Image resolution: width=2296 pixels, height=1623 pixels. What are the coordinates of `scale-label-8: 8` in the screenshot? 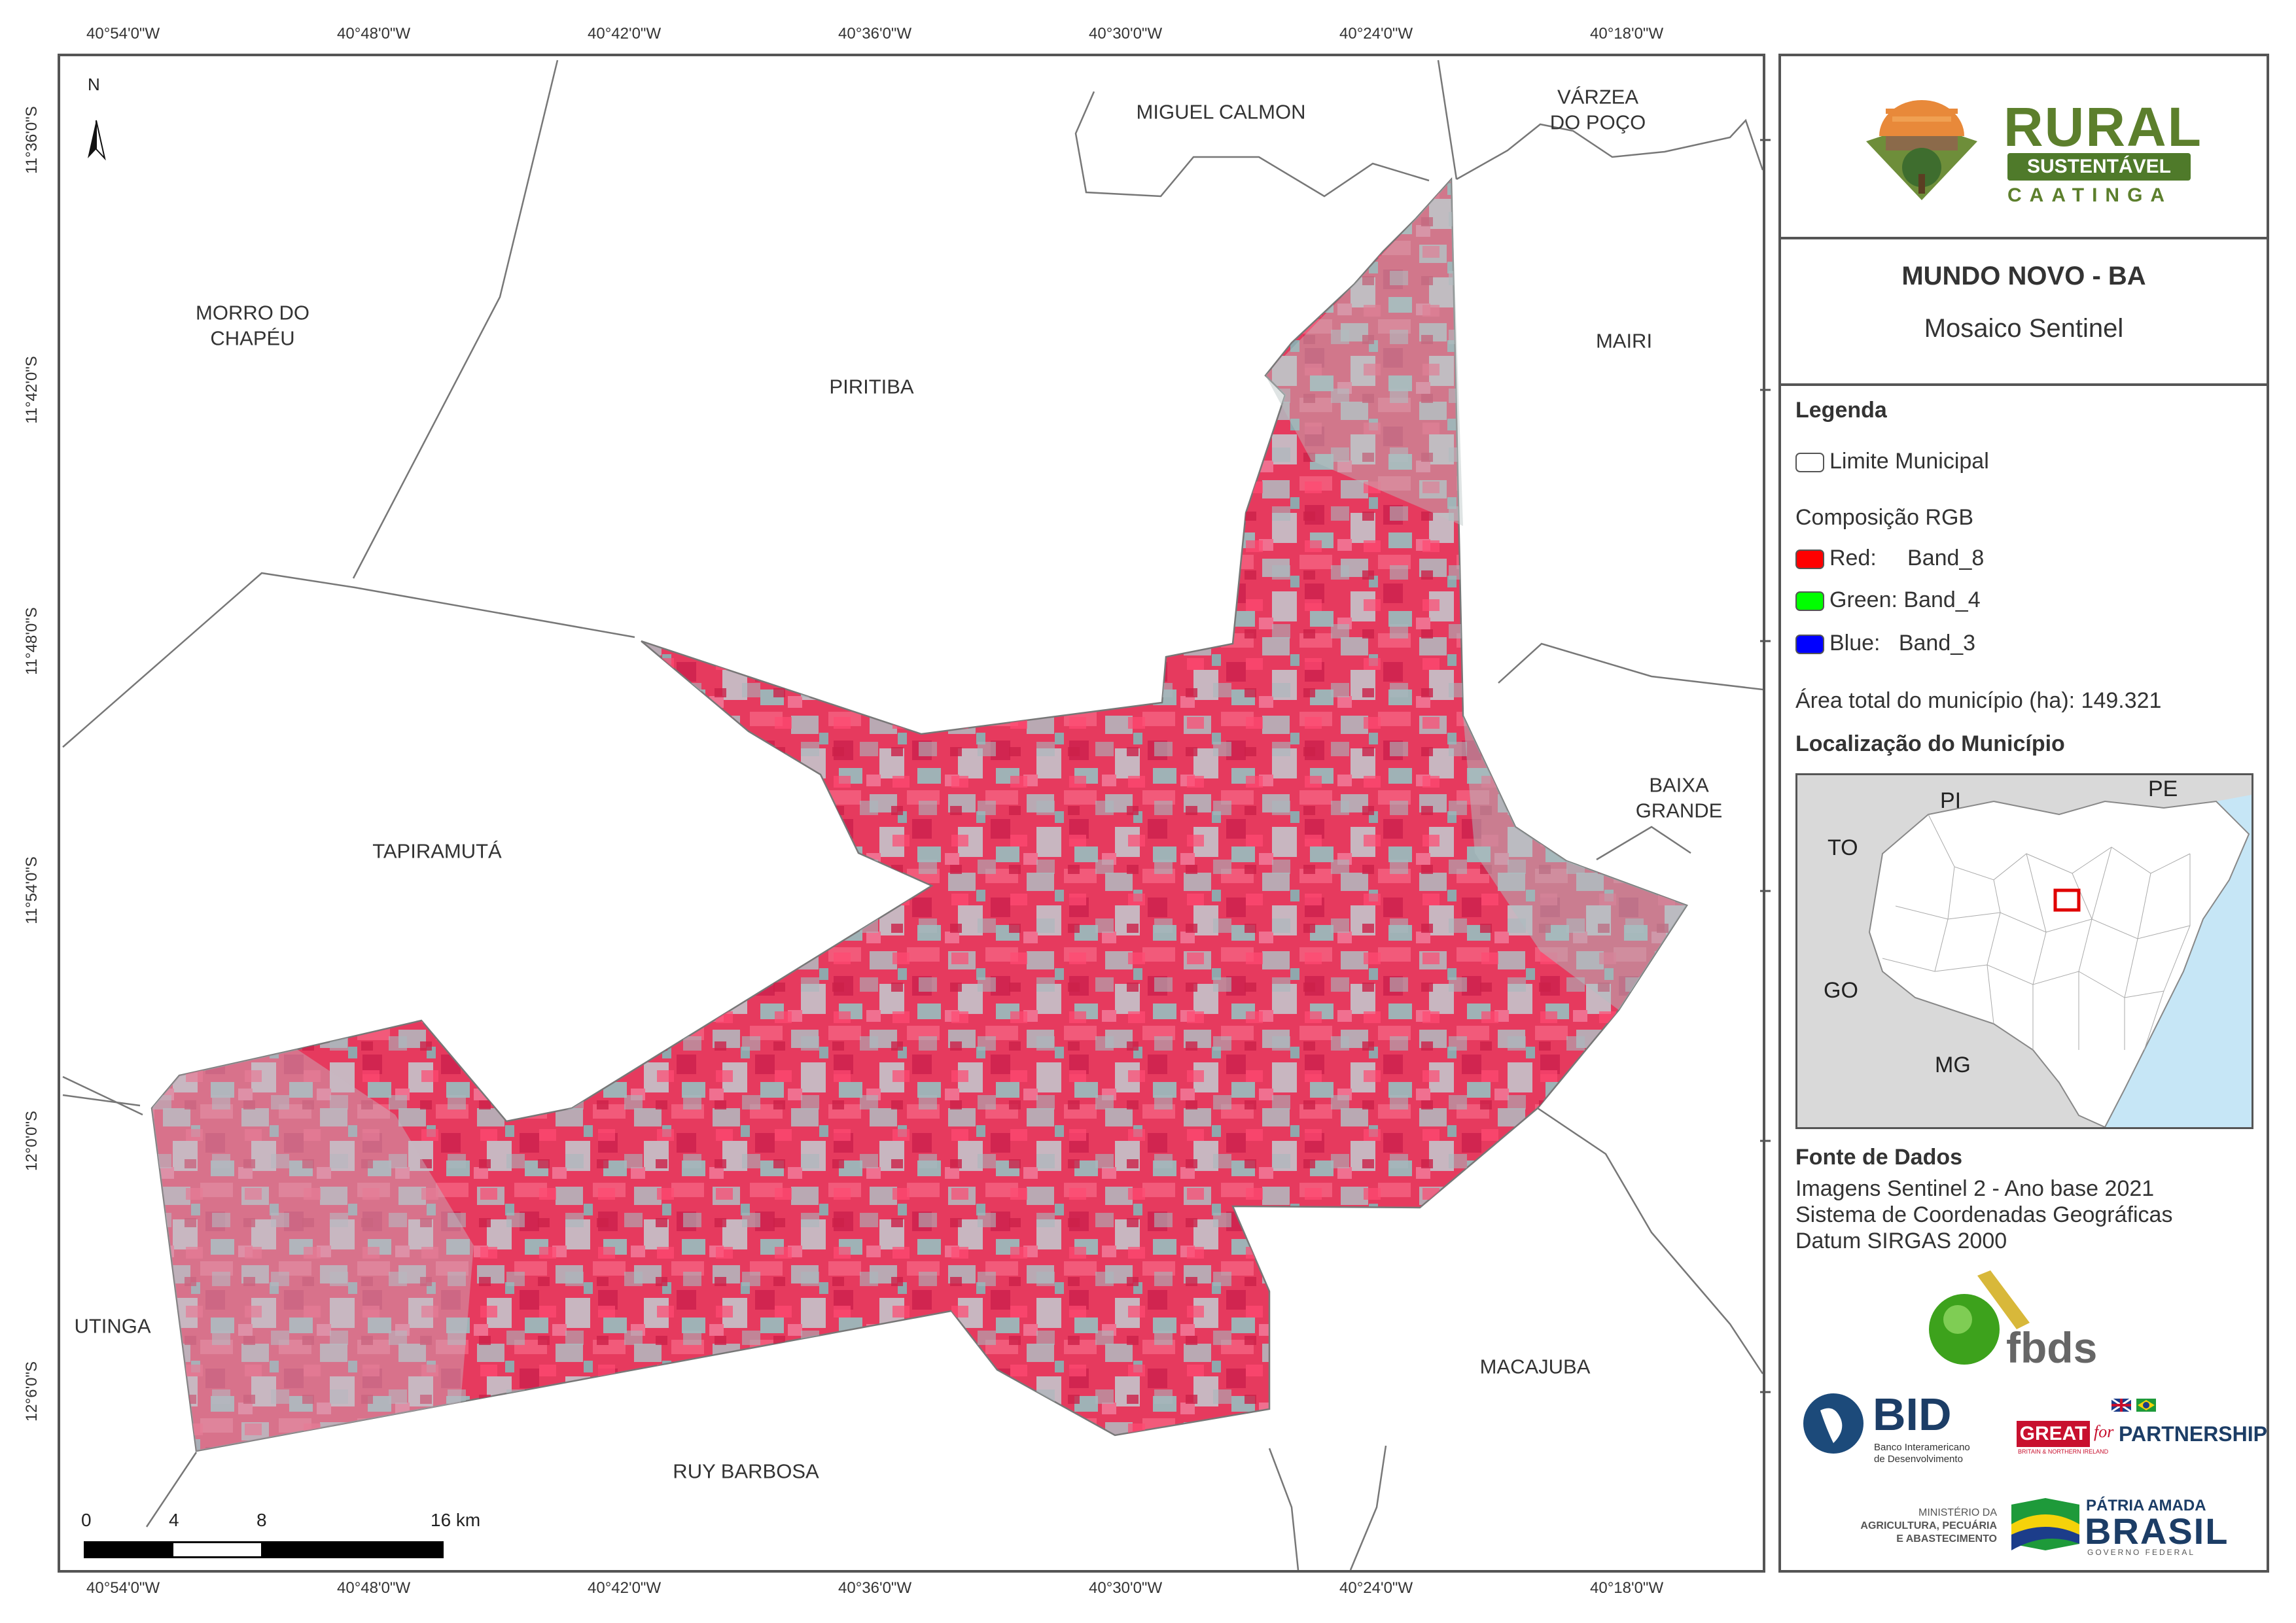 It's located at (261, 1520).